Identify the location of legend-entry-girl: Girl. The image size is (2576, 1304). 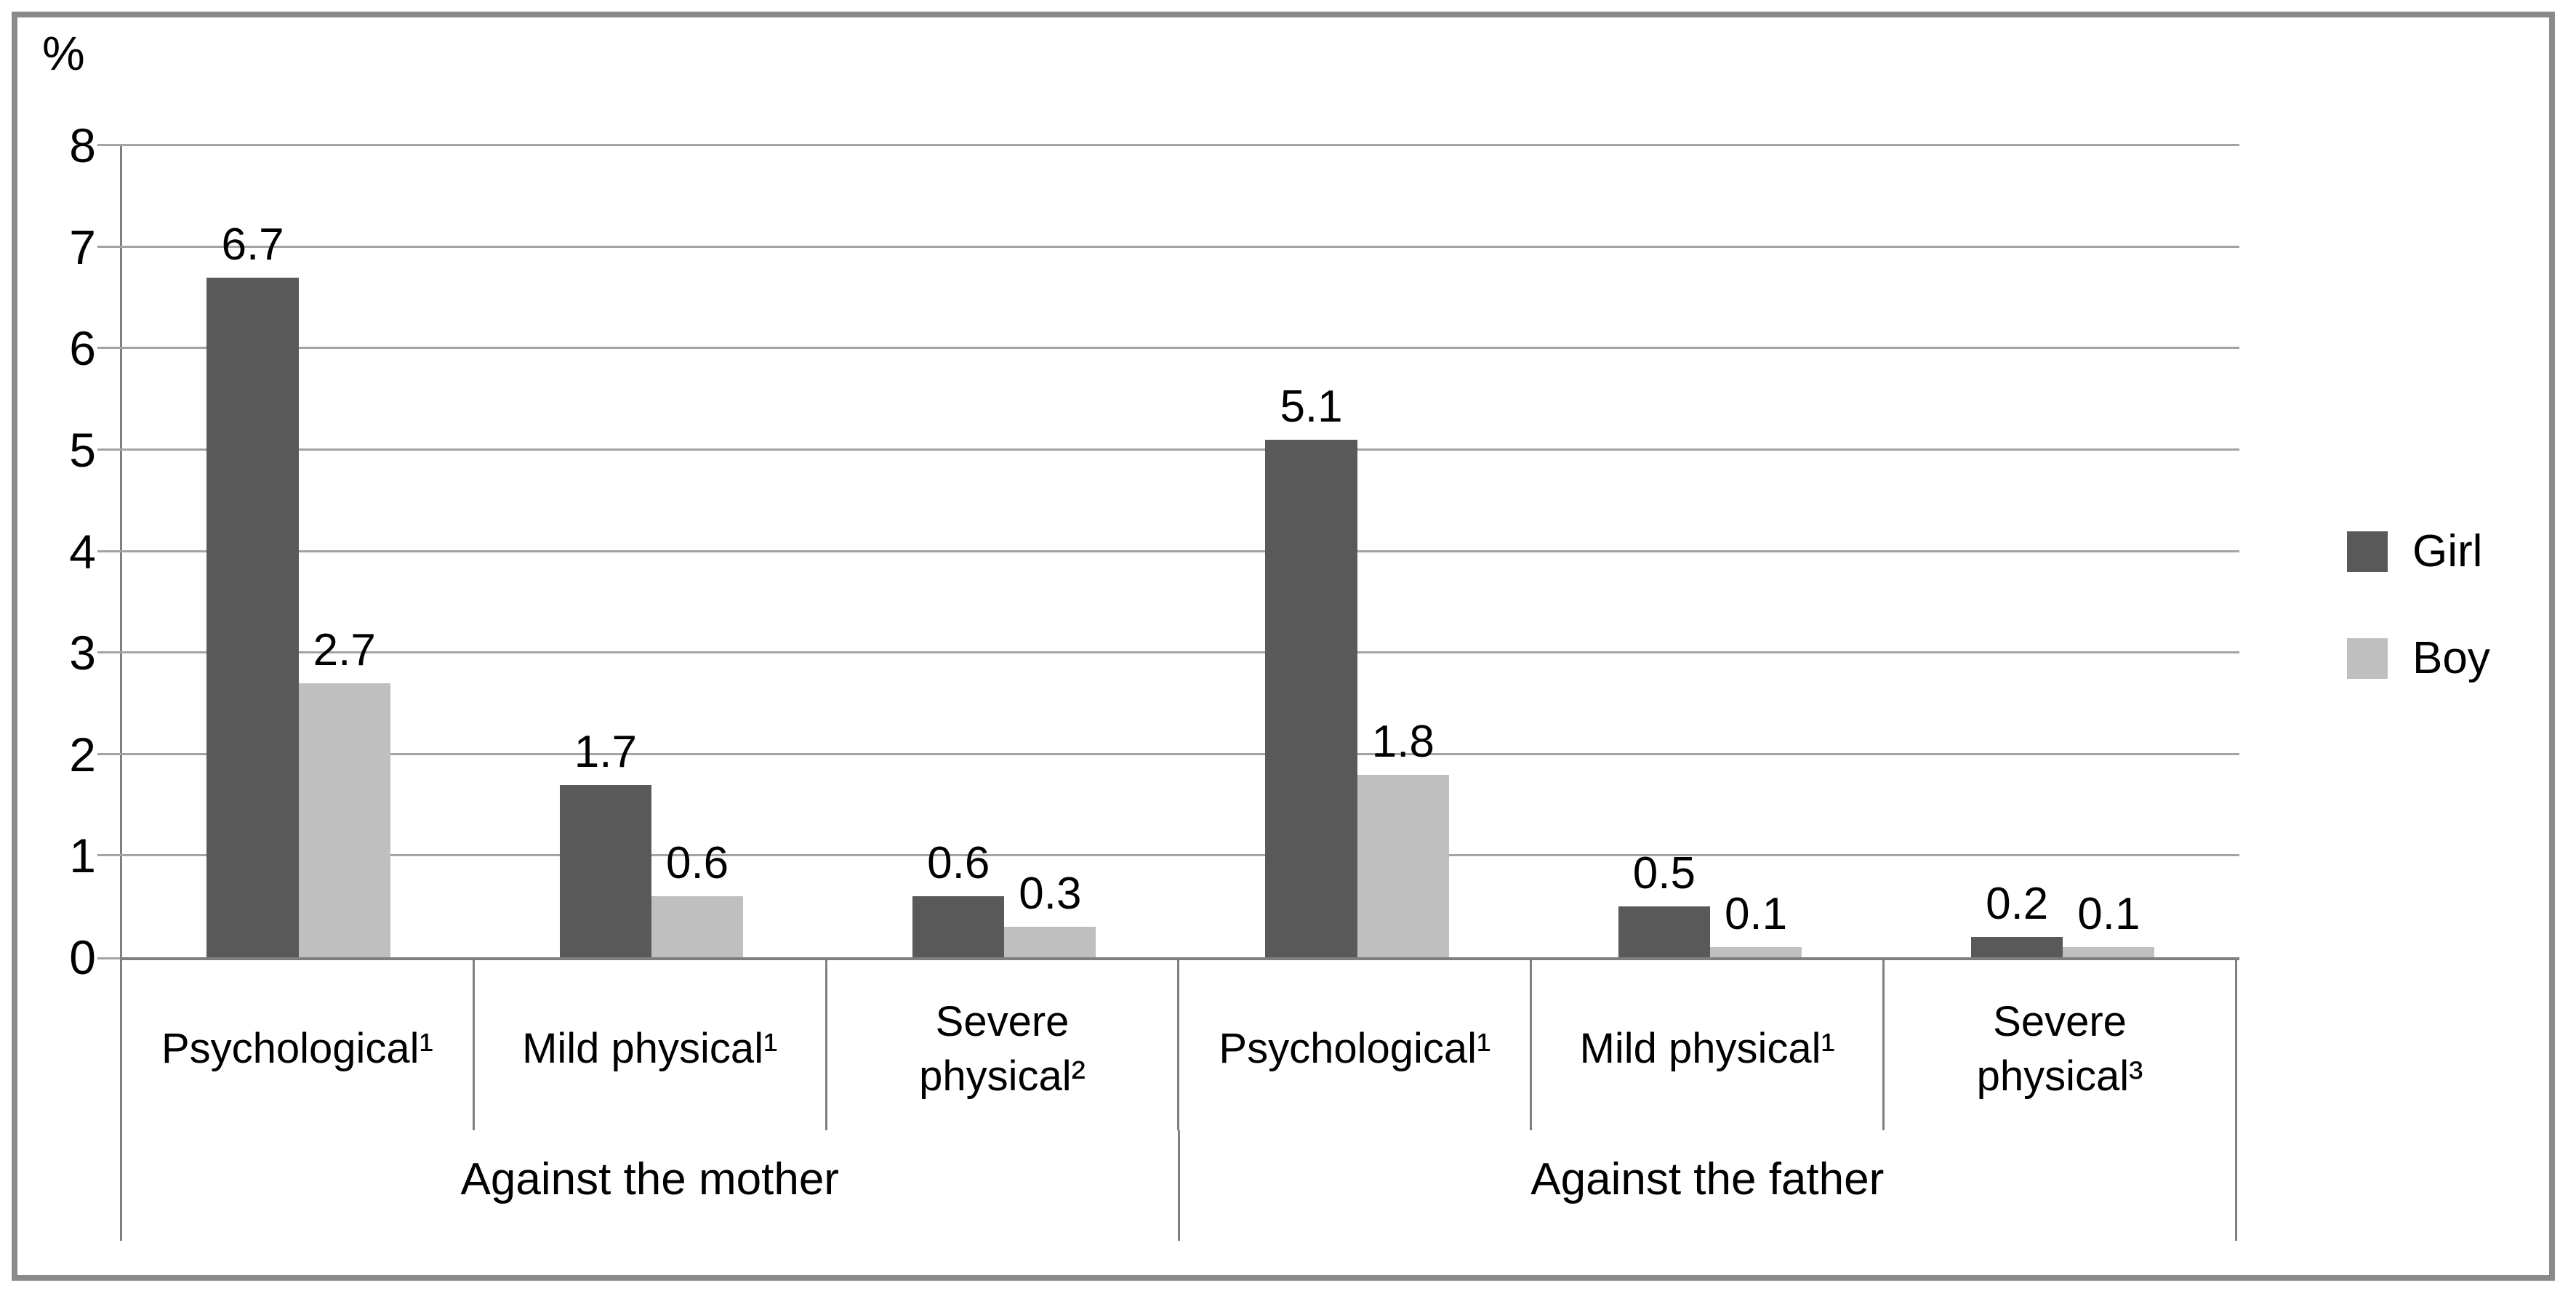
(2418, 551).